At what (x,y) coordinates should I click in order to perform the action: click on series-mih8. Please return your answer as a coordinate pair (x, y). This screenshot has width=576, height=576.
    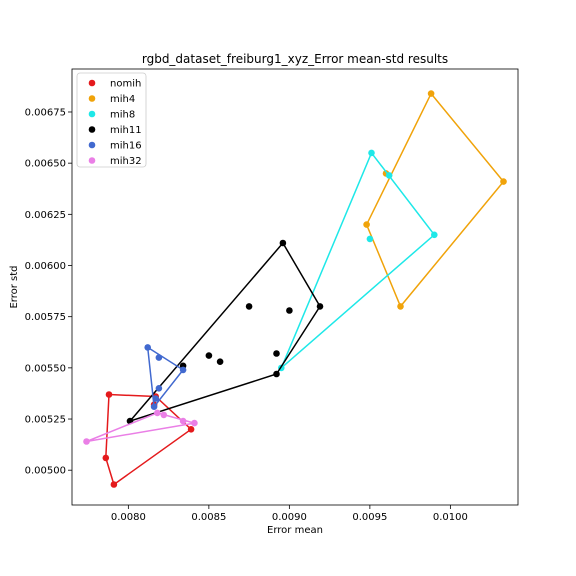
    Looking at the image, I should click on (358, 260).